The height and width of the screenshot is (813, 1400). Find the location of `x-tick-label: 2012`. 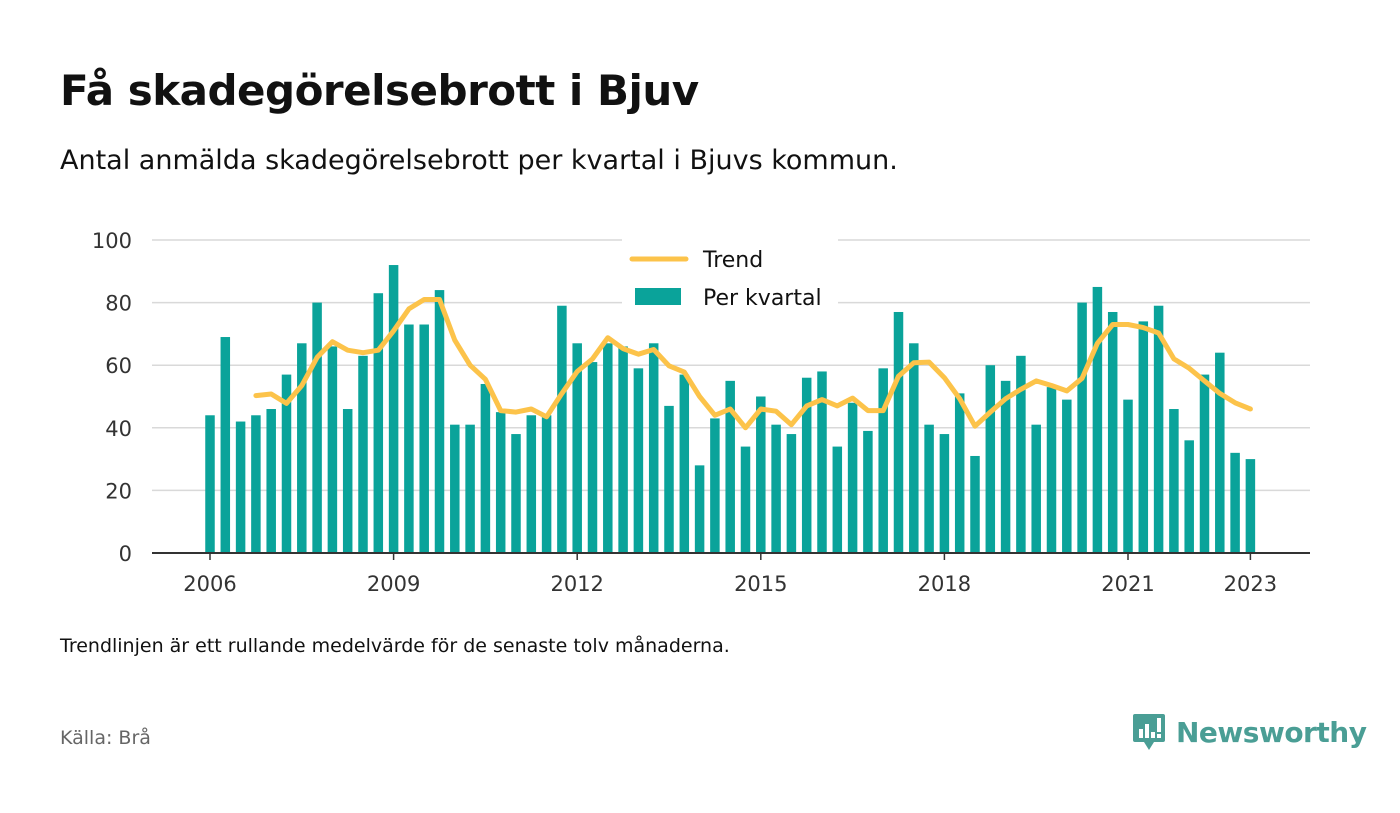

x-tick-label: 2012 is located at coordinates (576, 584).